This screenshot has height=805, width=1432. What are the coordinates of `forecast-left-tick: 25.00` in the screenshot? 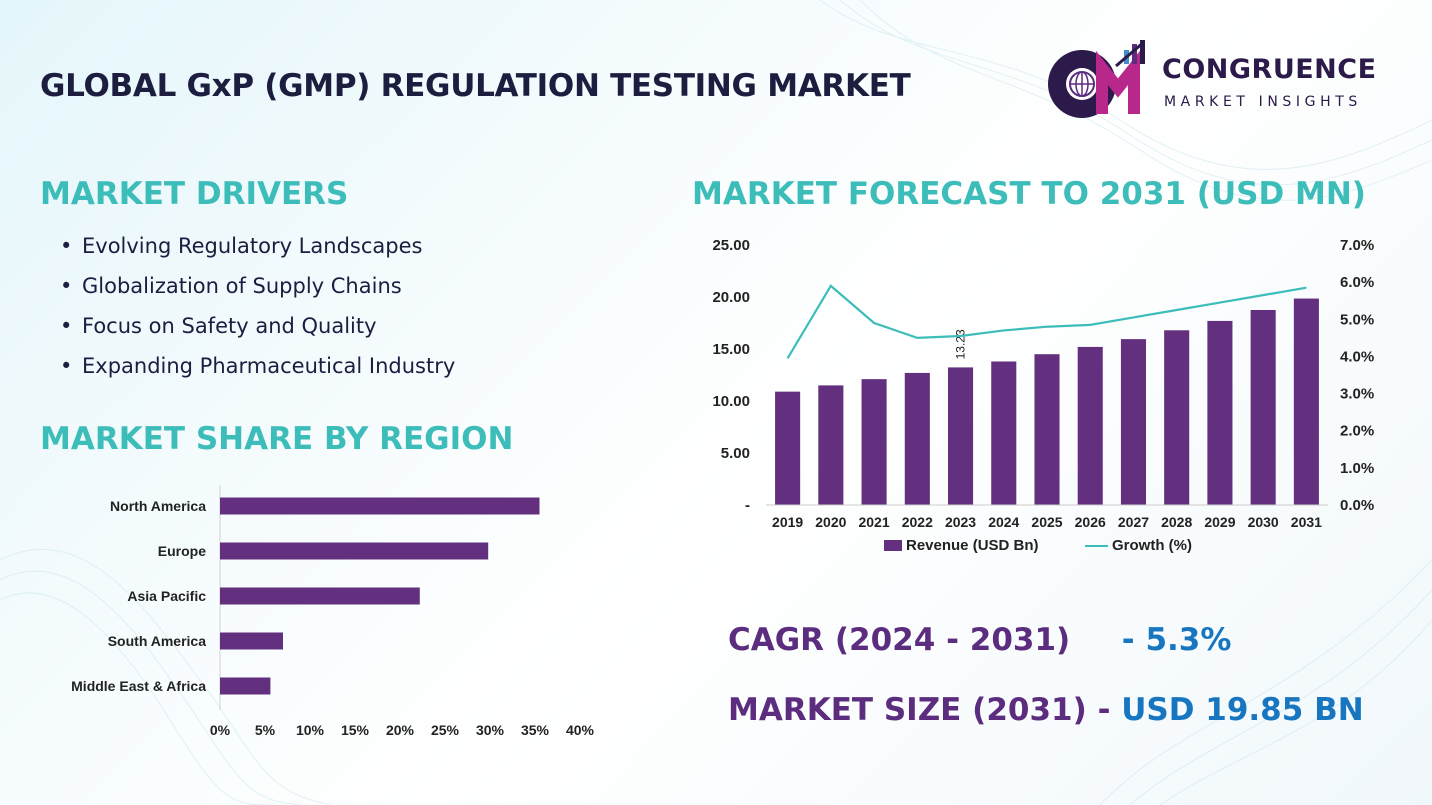 It's located at (731, 245).